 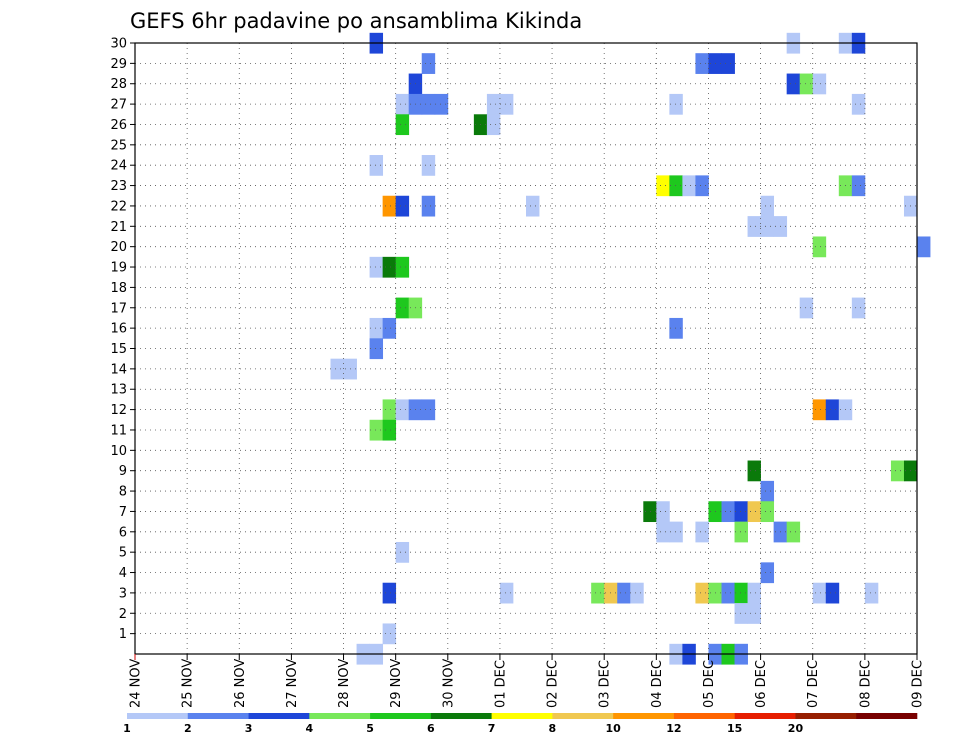 I want to click on y-tick-label: 6, so click(x=123, y=532).